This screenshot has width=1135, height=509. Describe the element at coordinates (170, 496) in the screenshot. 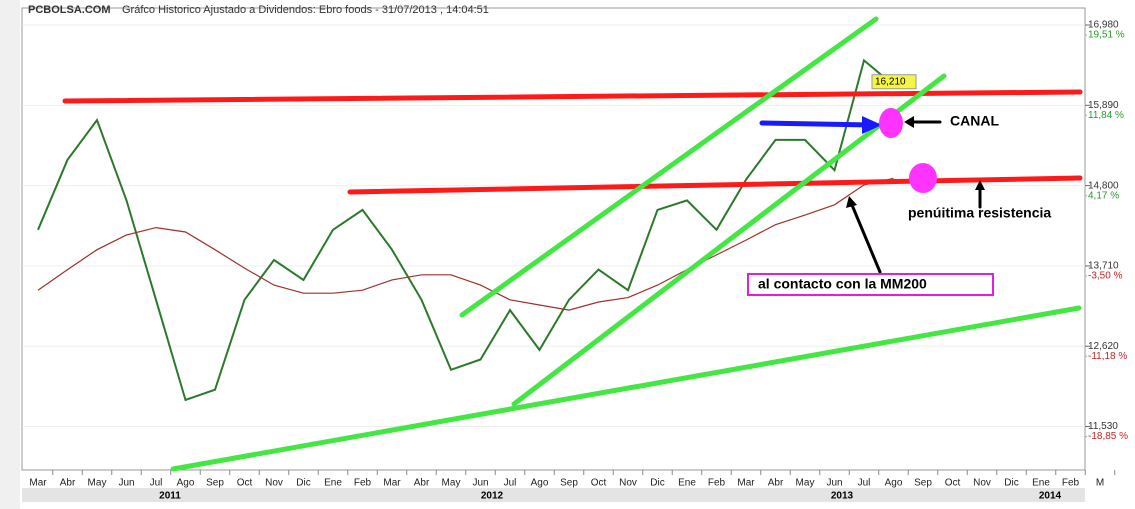

I see `year-label: 2011` at that location.